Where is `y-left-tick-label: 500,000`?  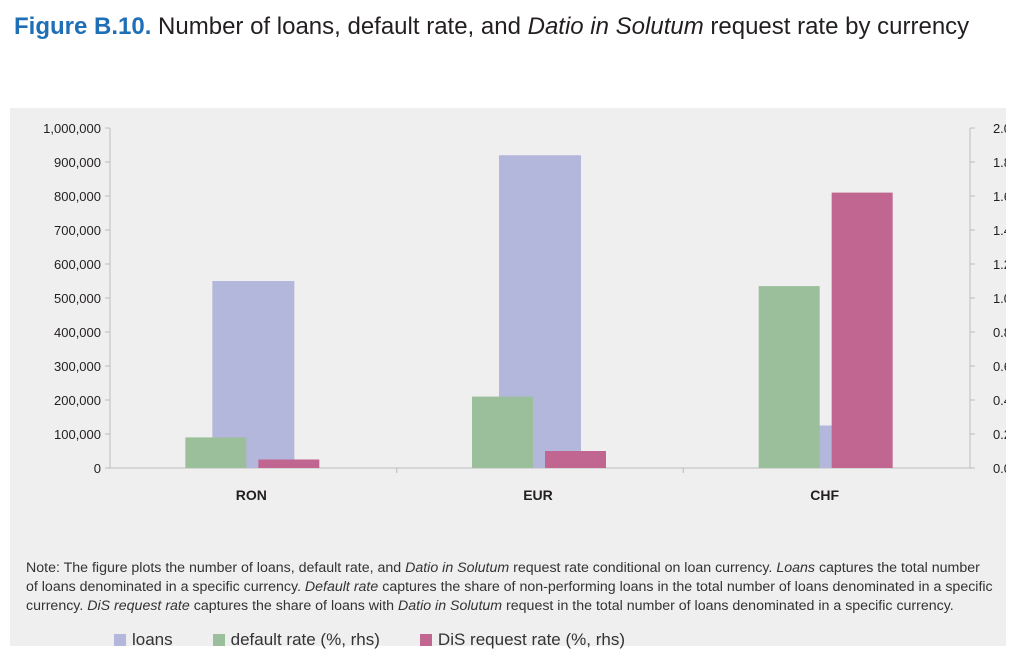 y-left-tick-label: 500,000 is located at coordinates (77, 298).